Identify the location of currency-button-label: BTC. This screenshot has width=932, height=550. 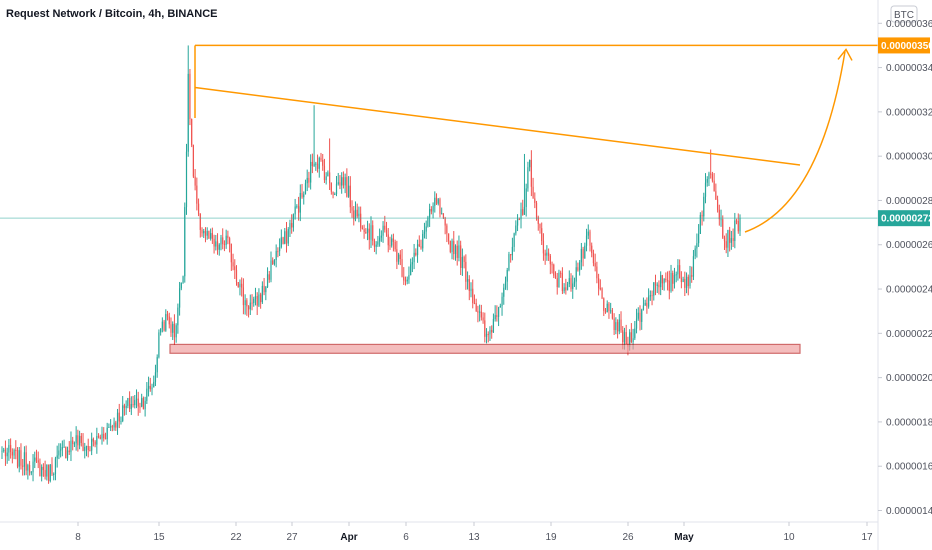
(904, 15).